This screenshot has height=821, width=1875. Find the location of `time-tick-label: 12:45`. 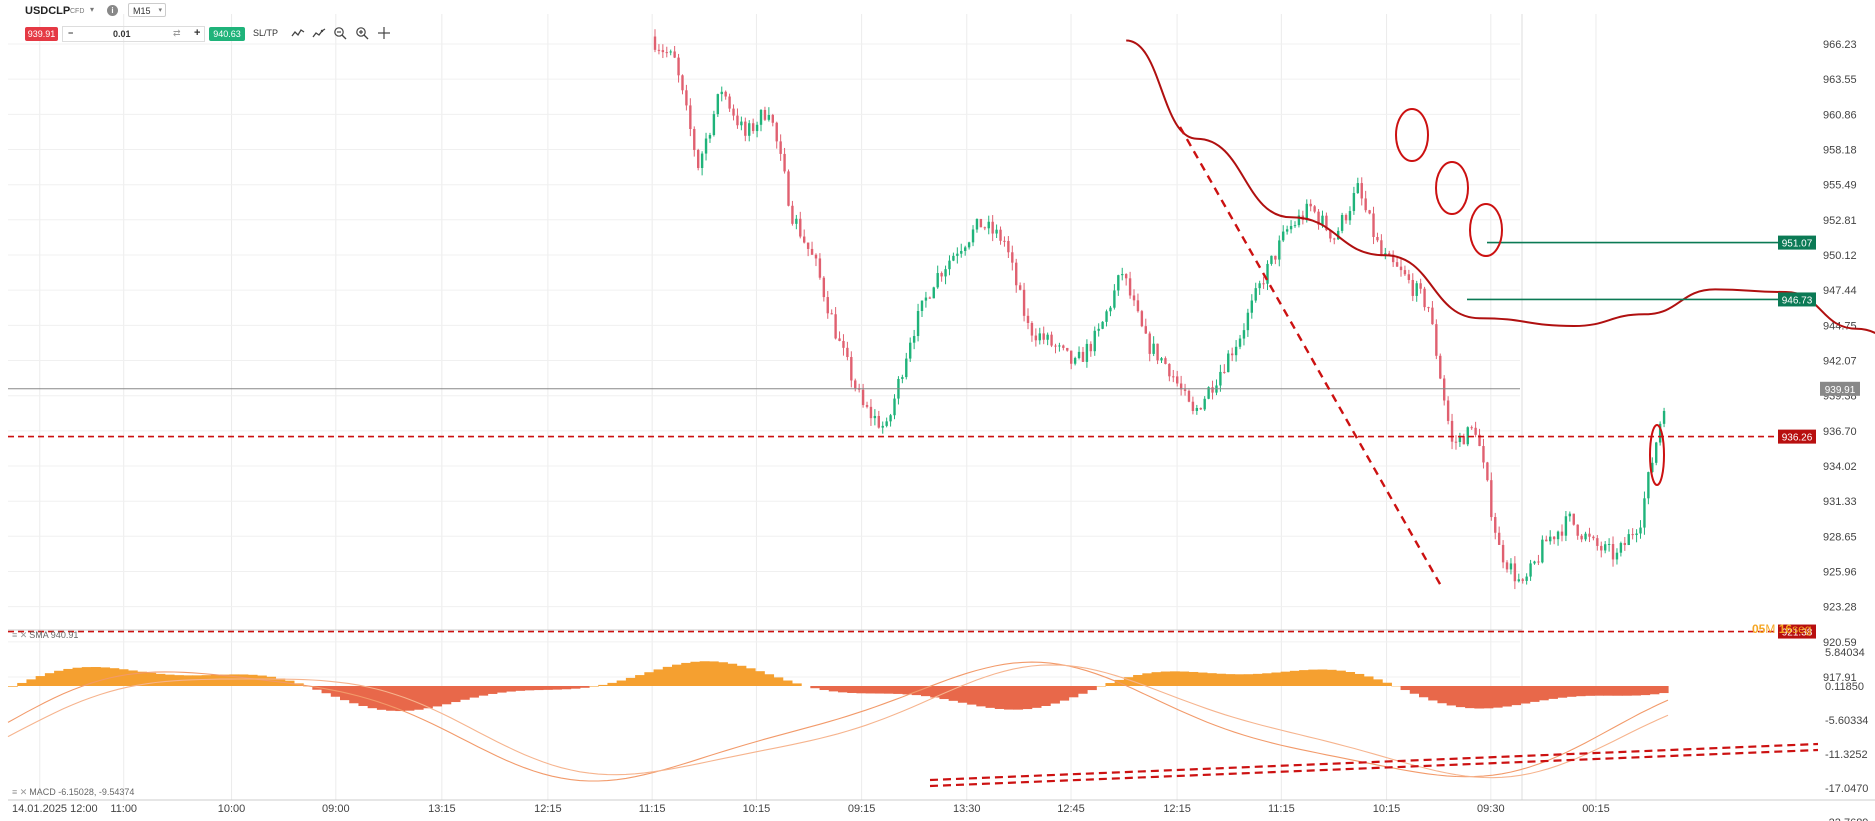

time-tick-label: 12:45 is located at coordinates (1071, 809).